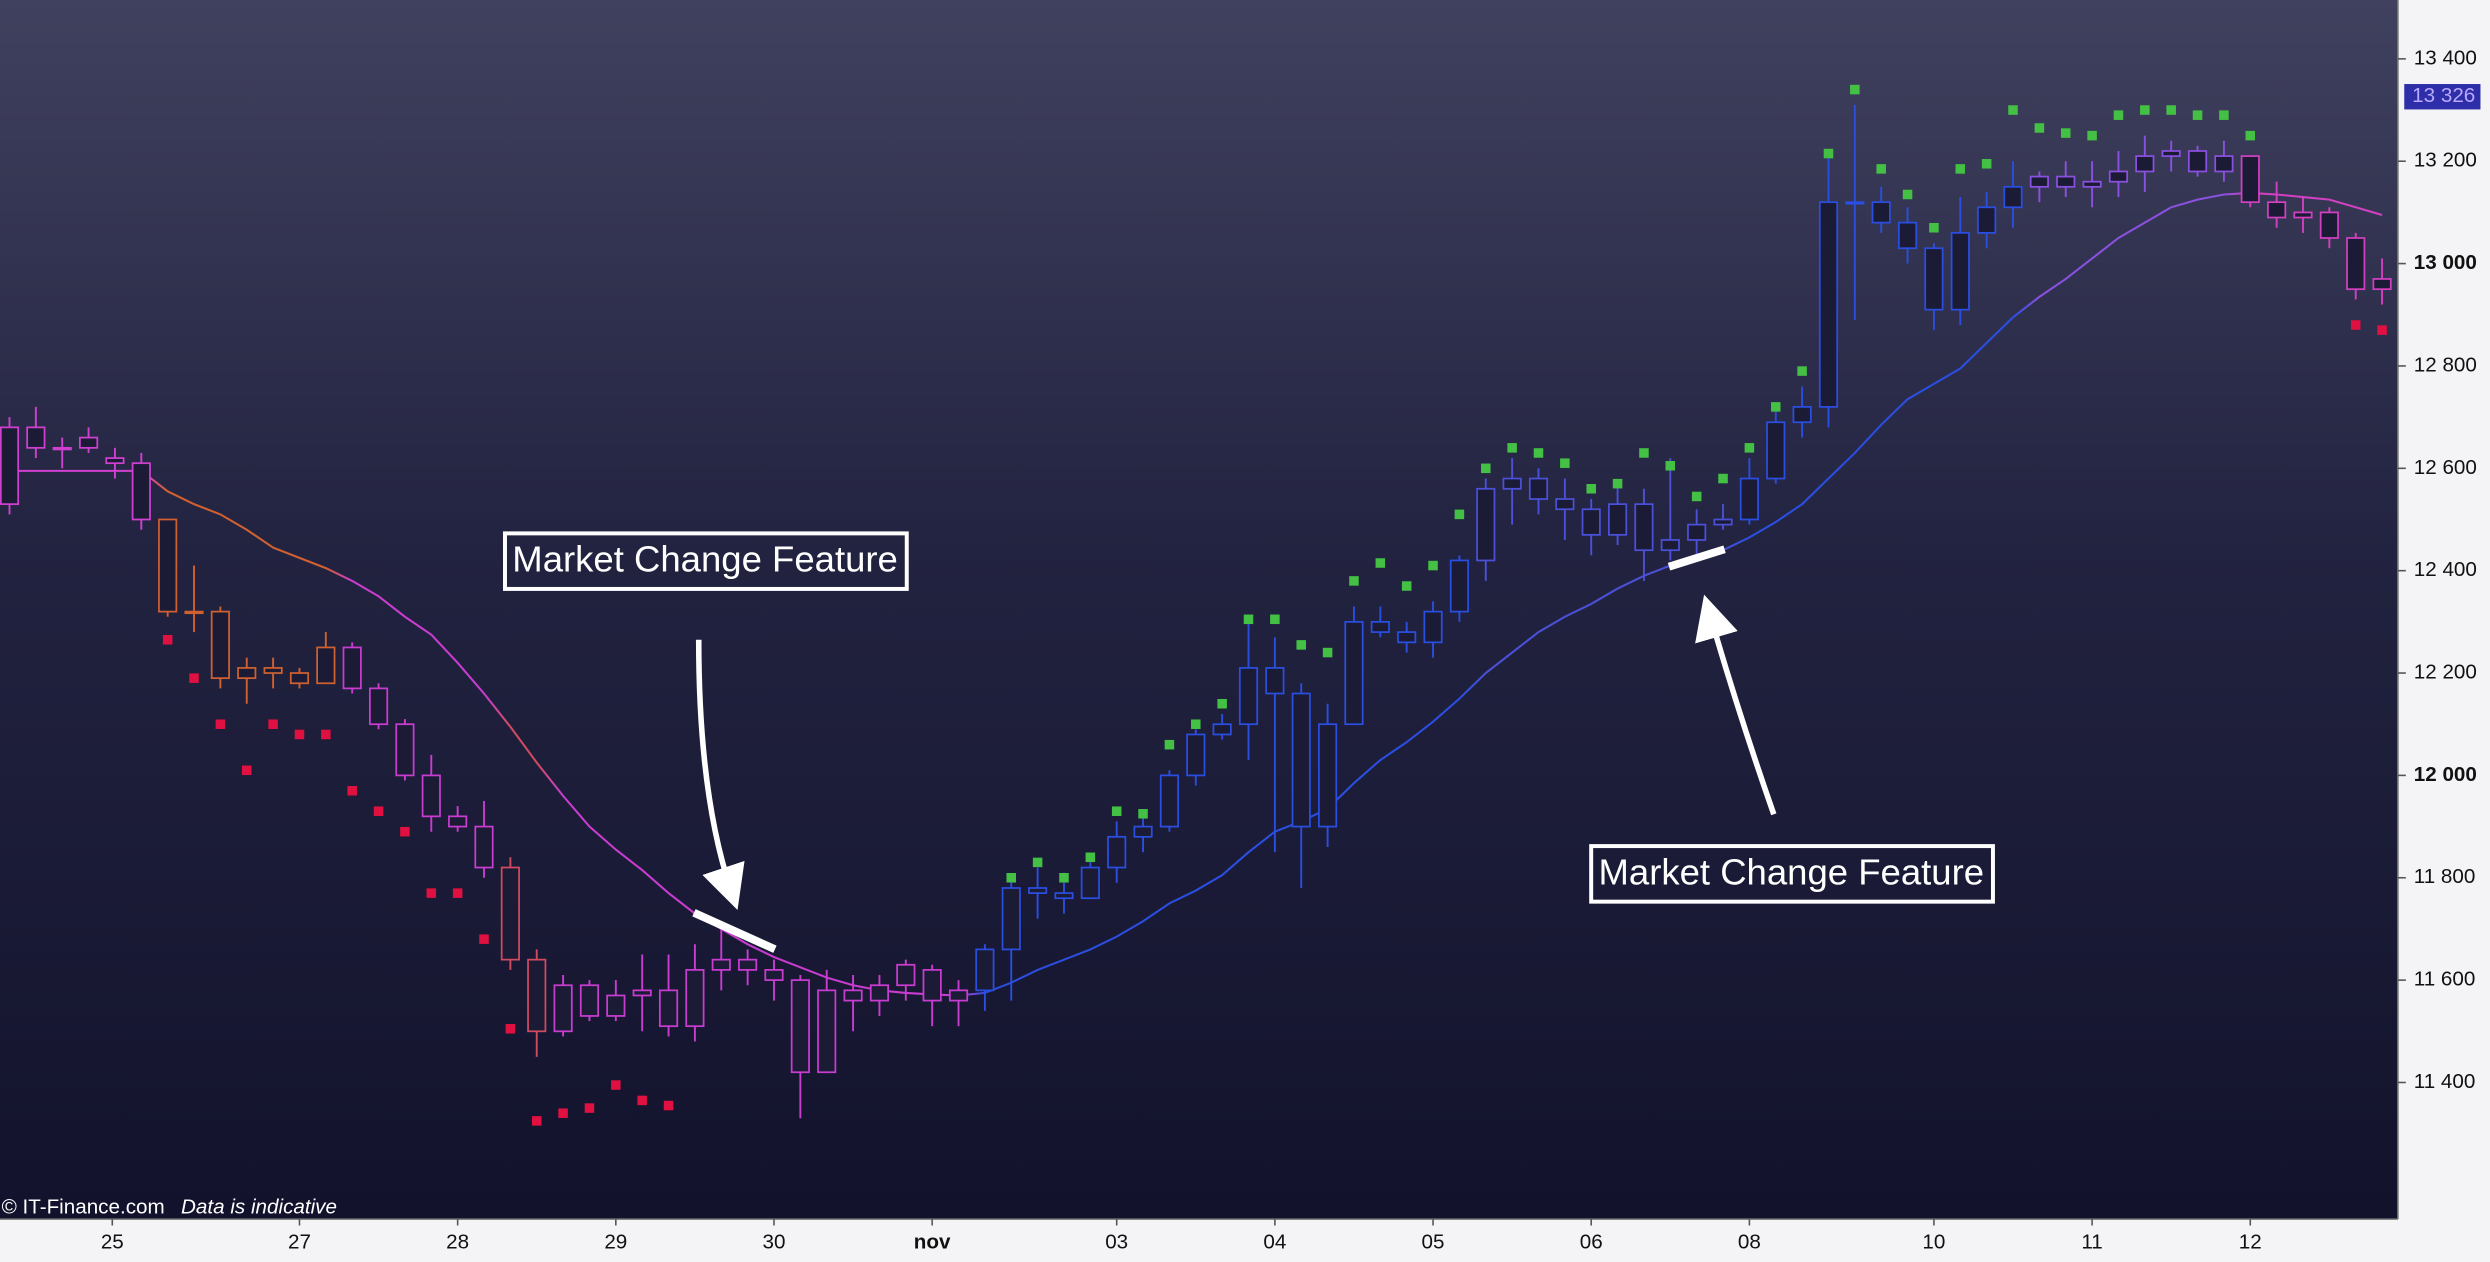 The width and height of the screenshot is (2490, 1262). Describe the element at coordinates (2445, 569) in the screenshot. I see `y-tick-label: 12 400` at that location.